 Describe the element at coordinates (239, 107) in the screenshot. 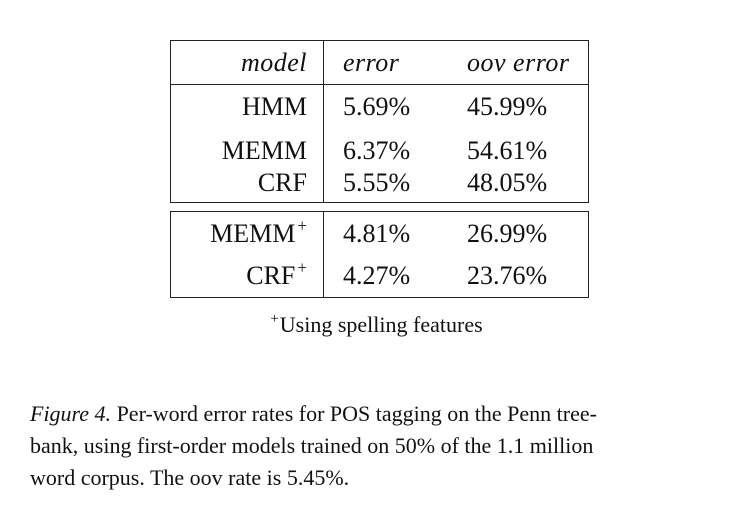

I see `model-name: HMM` at that location.